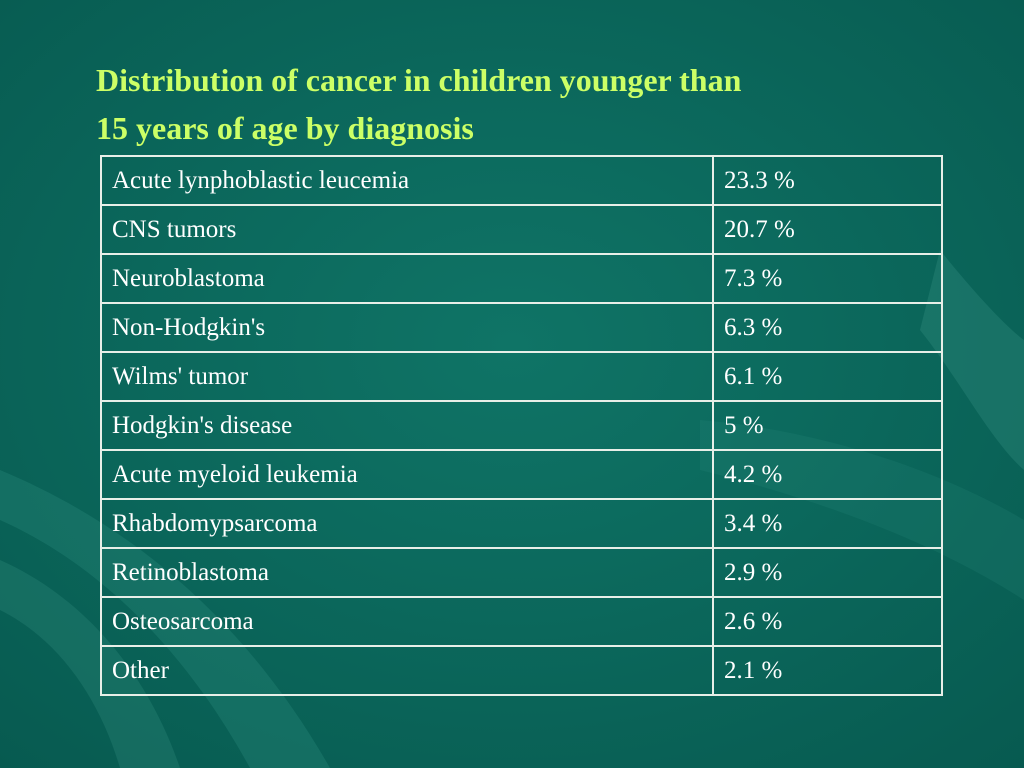 The height and width of the screenshot is (768, 1024). What do you see at coordinates (827, 327) in the screenshot?
I see `percent-cell: 6.3 %` at bounding box center [827, 327].